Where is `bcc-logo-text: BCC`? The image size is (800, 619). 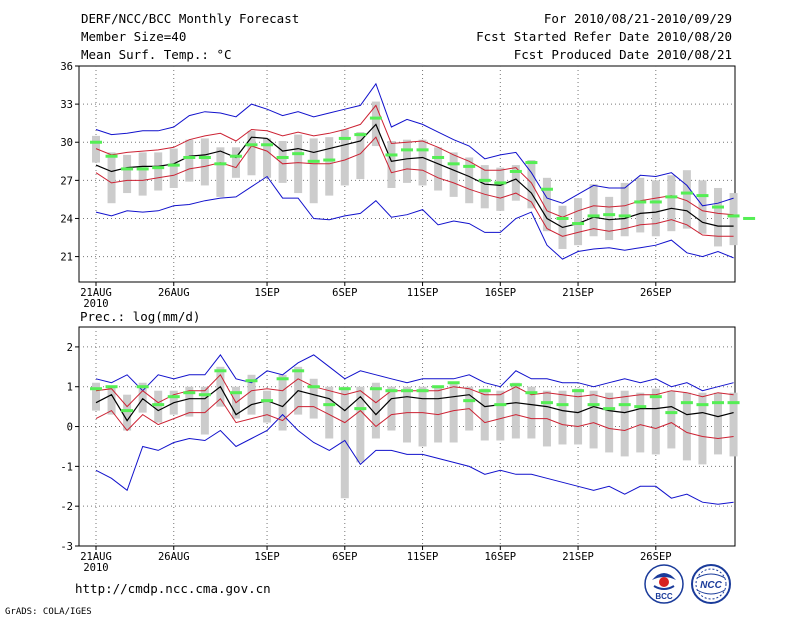
bcc-logo-text: BCC is located at coordinates (664, 596).